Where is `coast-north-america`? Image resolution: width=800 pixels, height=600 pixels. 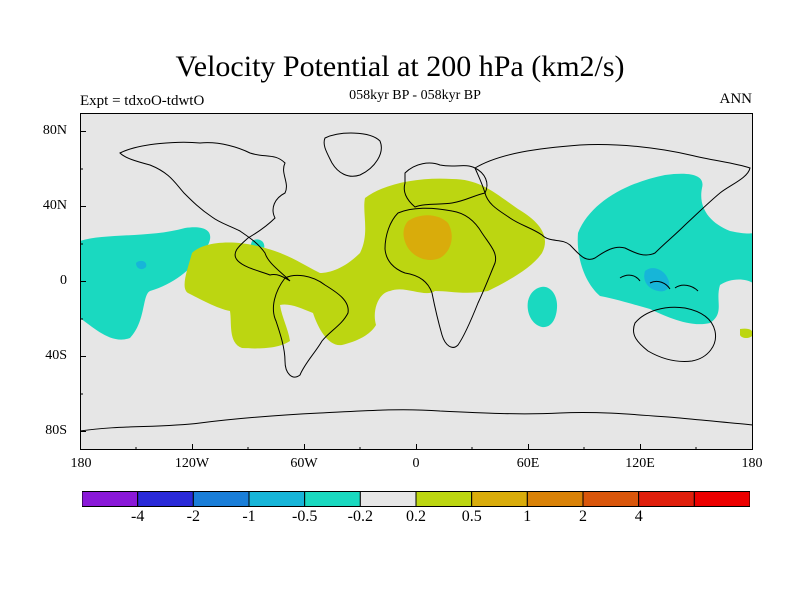
coast-north-america is located at coordinates (205, 211).